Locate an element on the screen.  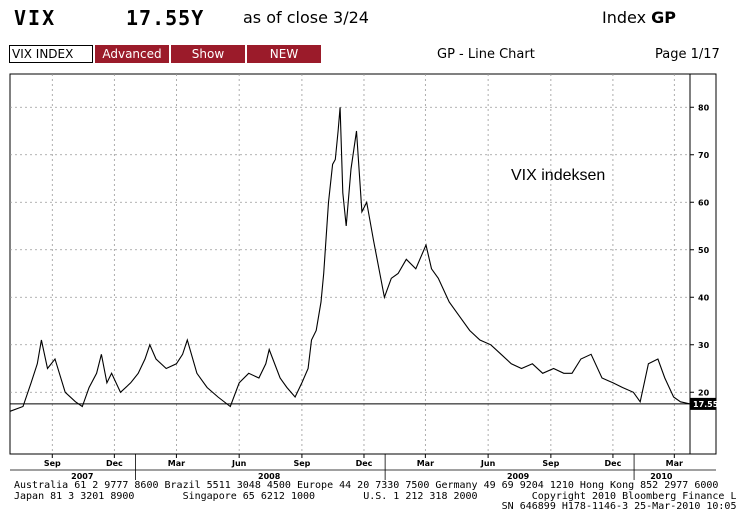
show-button: Show is located at coordinates (208, 54).